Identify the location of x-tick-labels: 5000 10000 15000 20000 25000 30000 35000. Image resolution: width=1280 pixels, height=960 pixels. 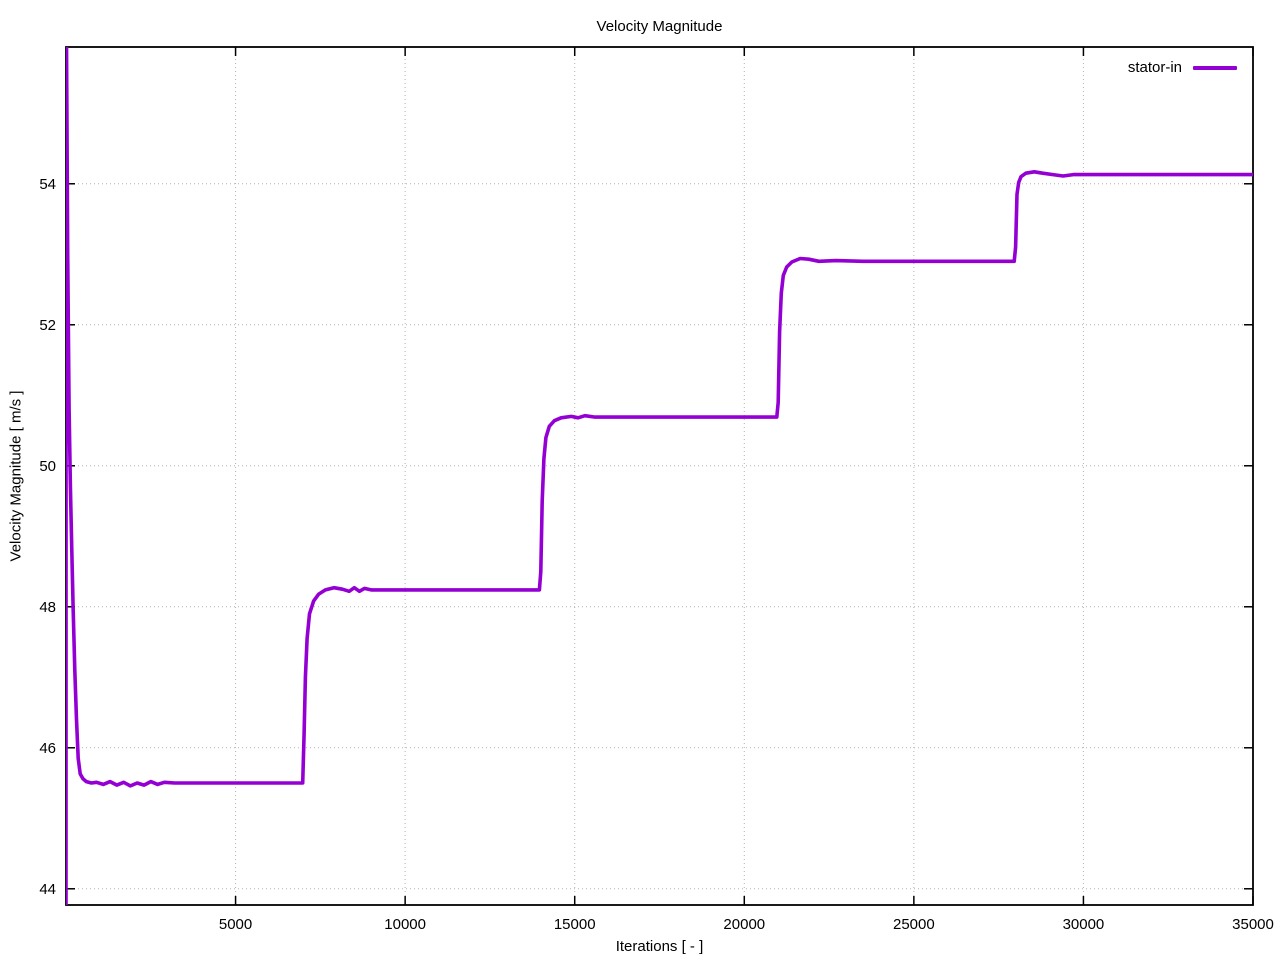
(746, 924).